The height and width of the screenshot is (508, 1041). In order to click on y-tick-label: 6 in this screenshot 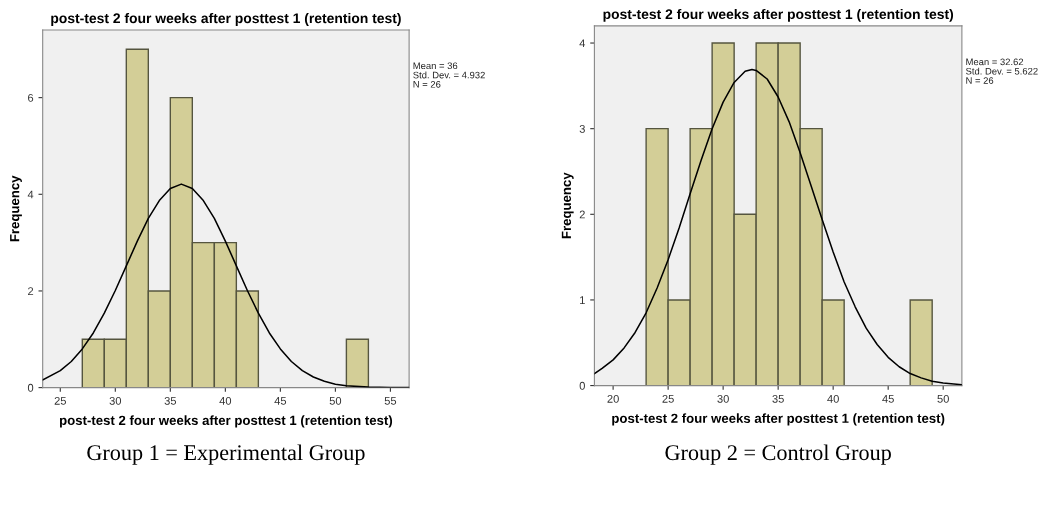, I will do `click(31, 97)`.